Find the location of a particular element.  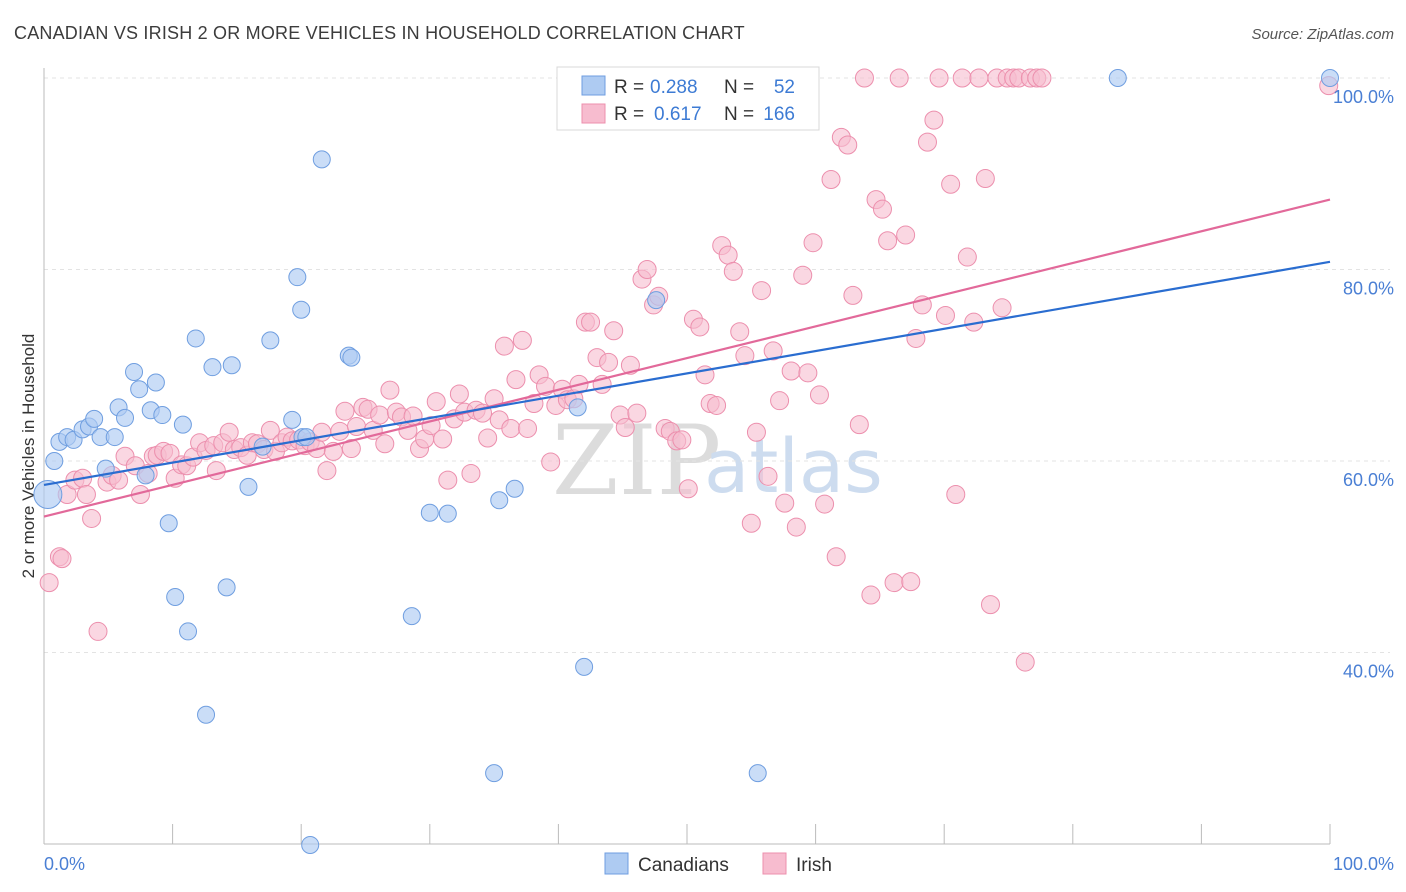

y-tick-label-40: 40.0% is located at coordinates (1368, 672).